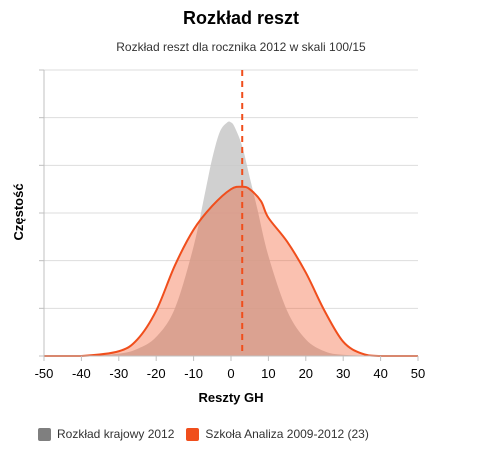 The image size is (482, 458). I want to click on legend-swatch-school, so click(193, 434).